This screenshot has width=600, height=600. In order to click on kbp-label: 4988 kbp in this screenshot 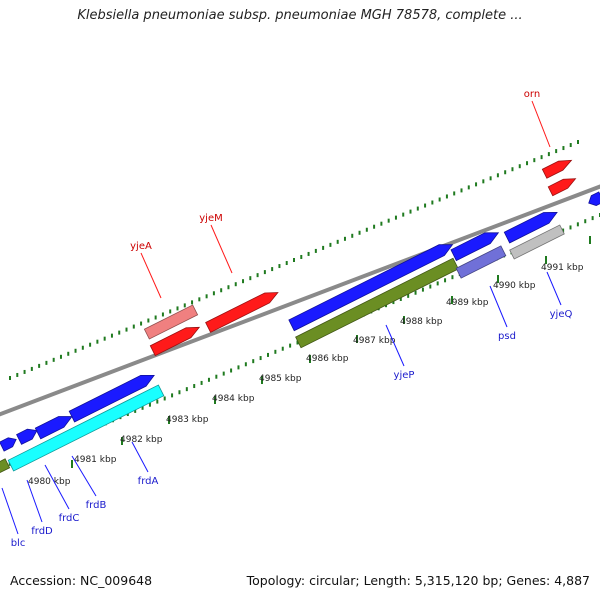, I will do `click(421, 322)`.